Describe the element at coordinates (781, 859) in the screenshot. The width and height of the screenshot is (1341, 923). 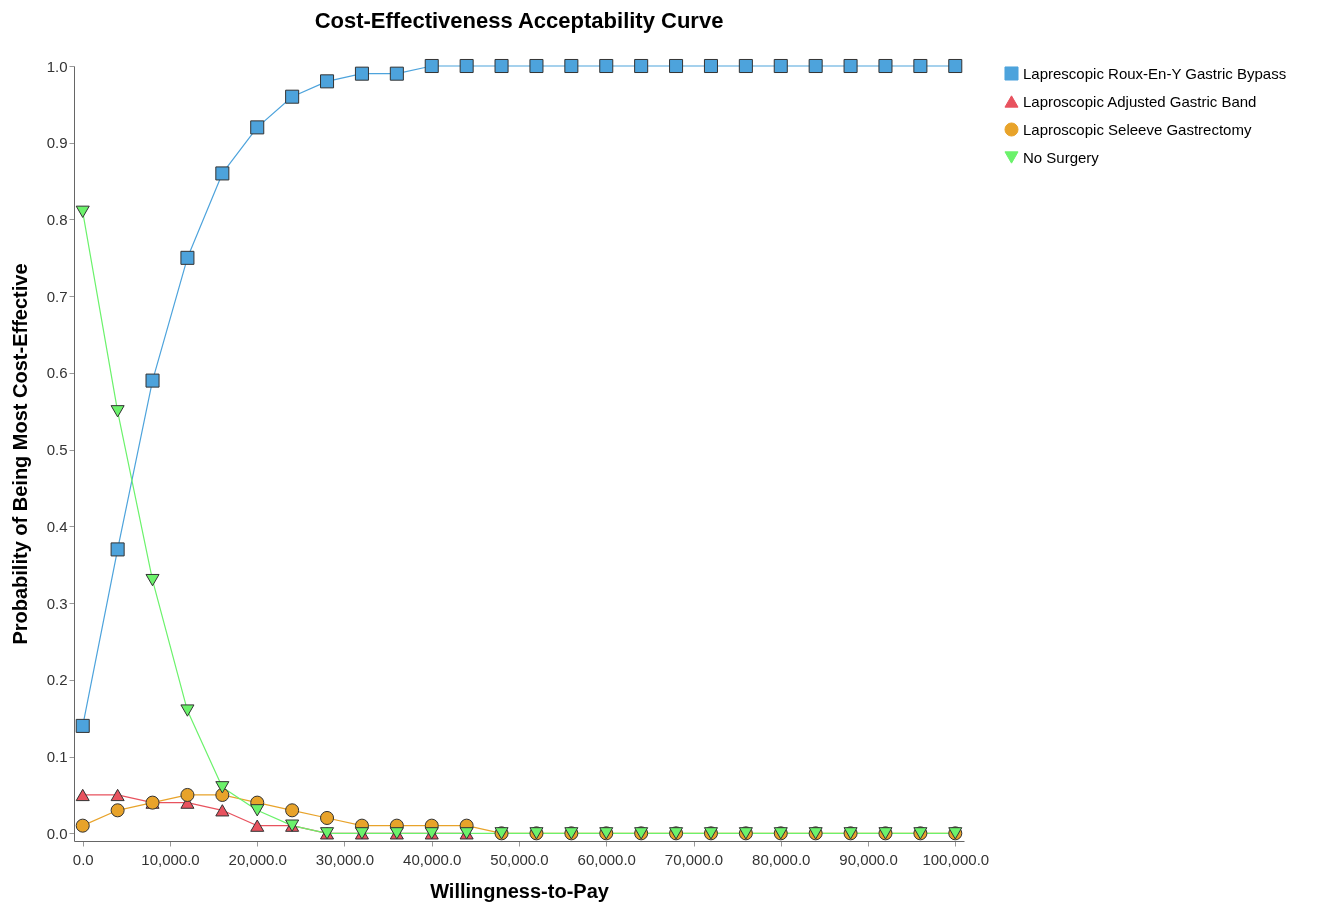
I see `x-tick-label: 80,000.0` at that location.